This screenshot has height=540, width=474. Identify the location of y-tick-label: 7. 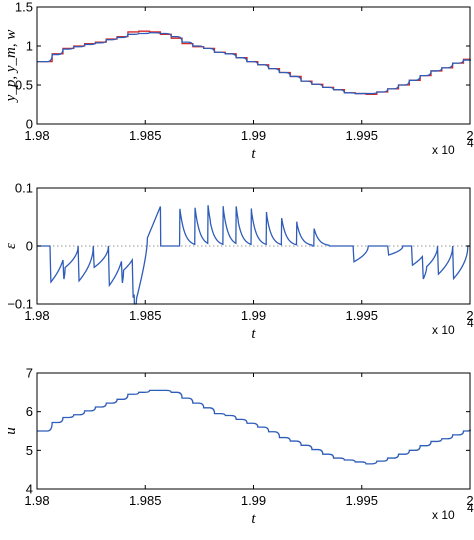
(29, 373).